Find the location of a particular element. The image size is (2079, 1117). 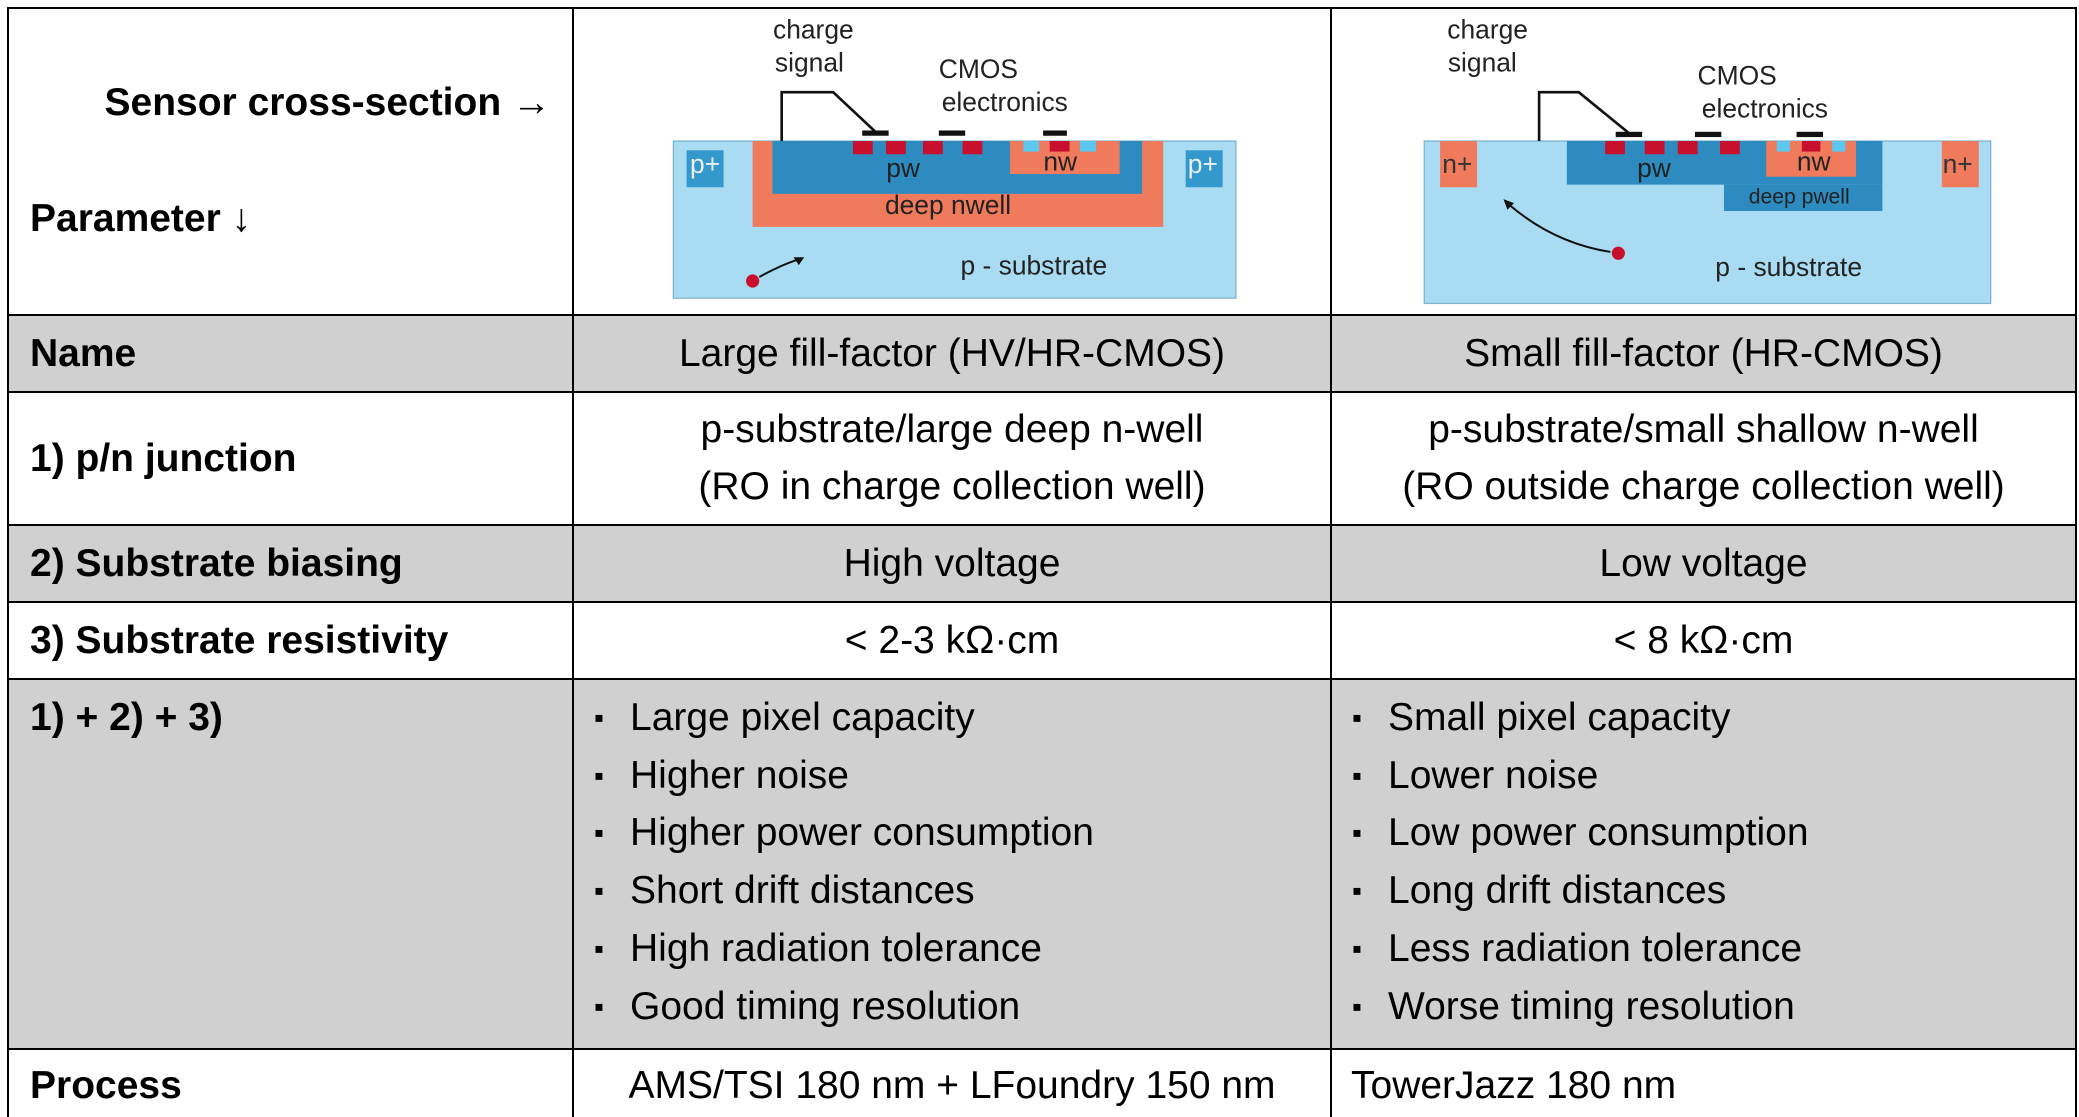

bullet-item: Higher power consumption is located at coordinates (844, 833).